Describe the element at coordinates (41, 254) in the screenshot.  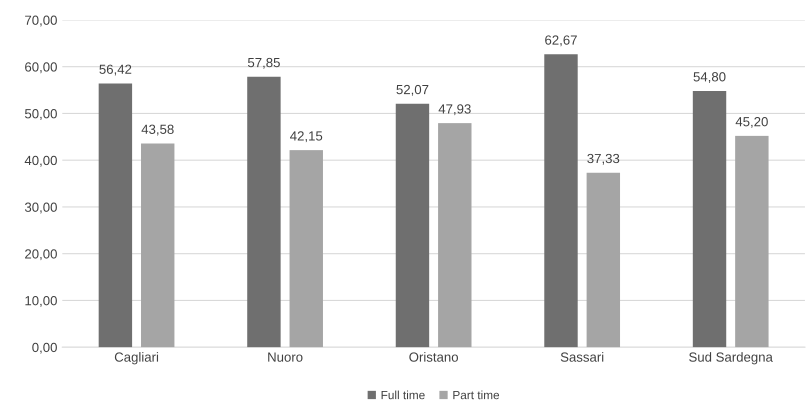
I see `y-tick-label: 20,00` at that location.